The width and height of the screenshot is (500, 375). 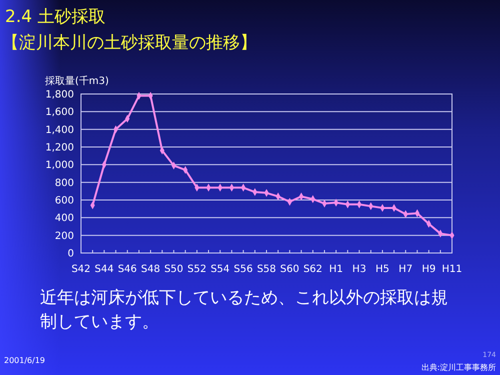 What do you see at coordinates (220, 269) in the screenshot?
I see `x-tick-label: S54` at bounding box center [220, 269].